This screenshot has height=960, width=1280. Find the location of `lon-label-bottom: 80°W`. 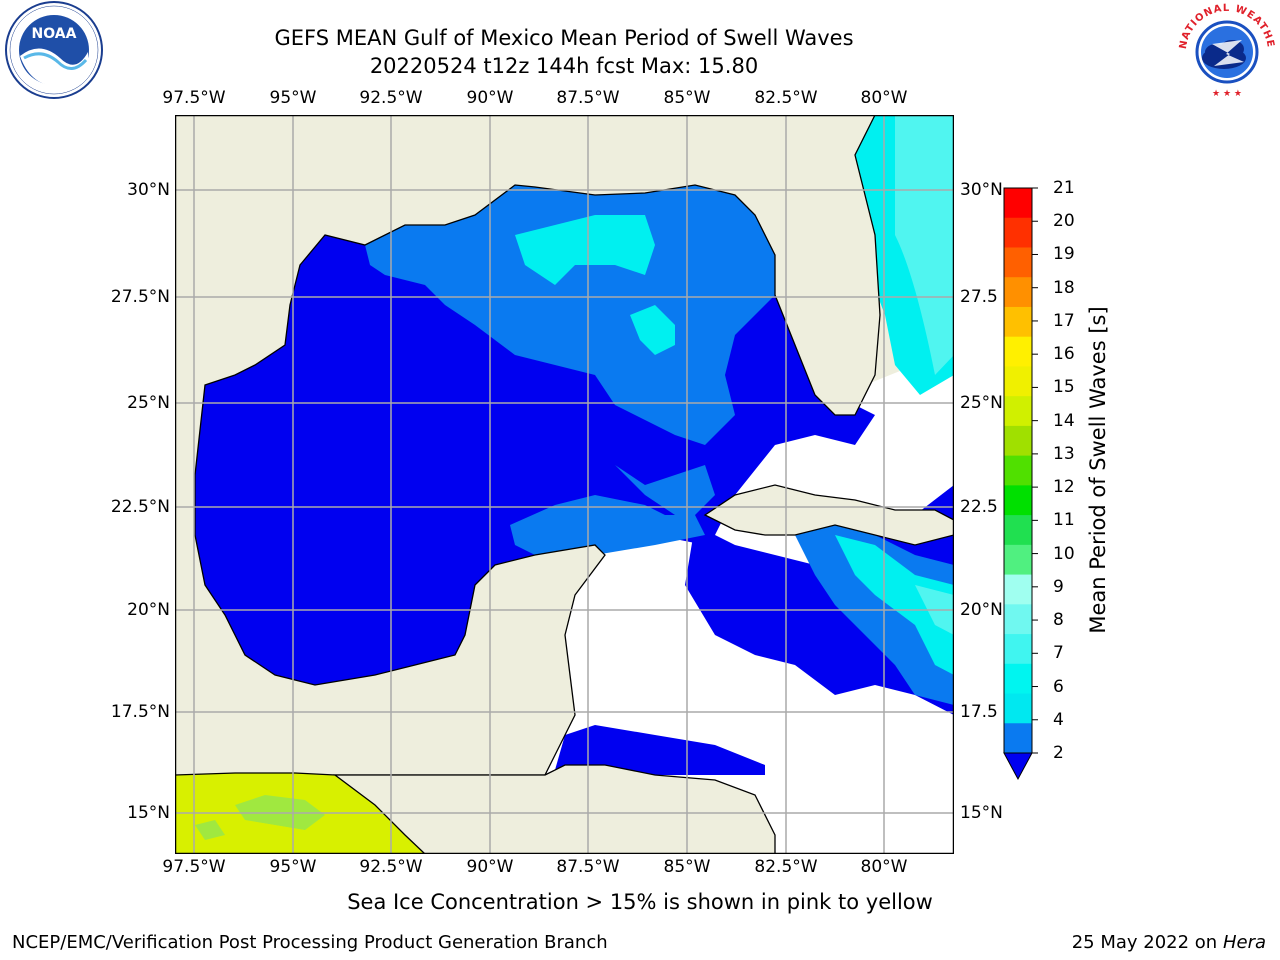

lon-label-bottom: 80°W is located at coordinates (884, 867).